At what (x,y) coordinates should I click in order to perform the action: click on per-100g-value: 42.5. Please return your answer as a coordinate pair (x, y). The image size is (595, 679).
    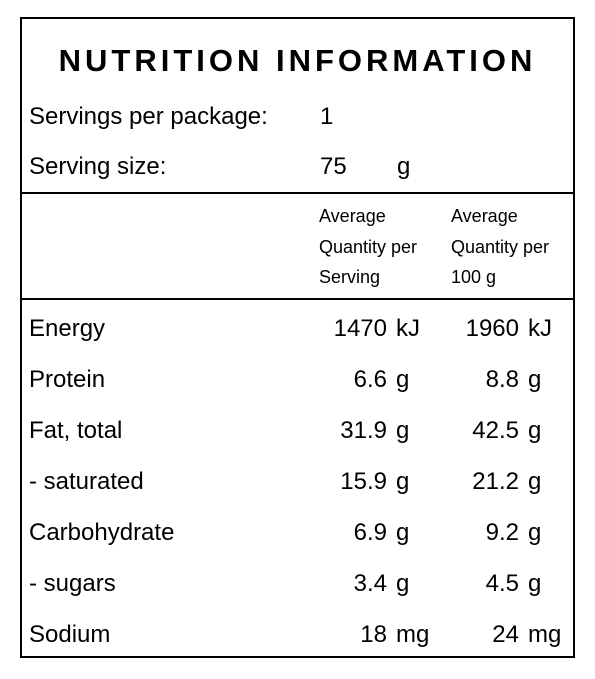
    Looking at the image, I should click on (495, 430).